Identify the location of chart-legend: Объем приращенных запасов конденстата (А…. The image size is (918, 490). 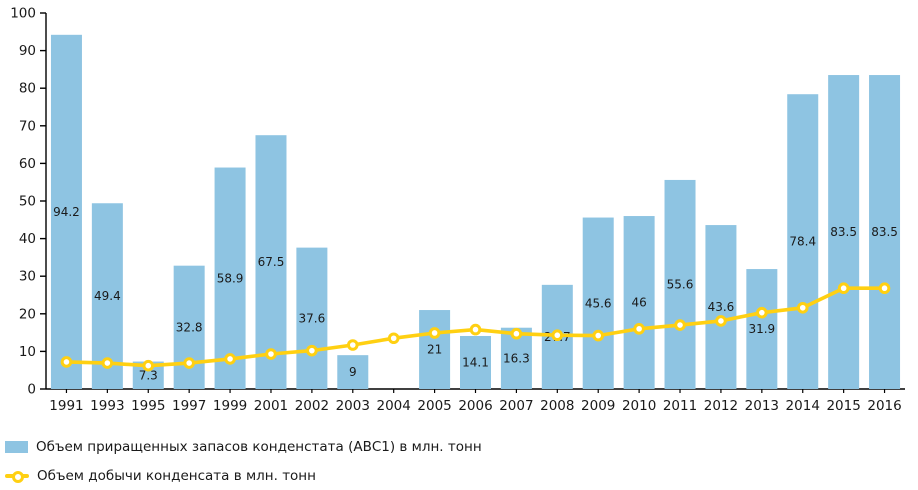
(459, 461).